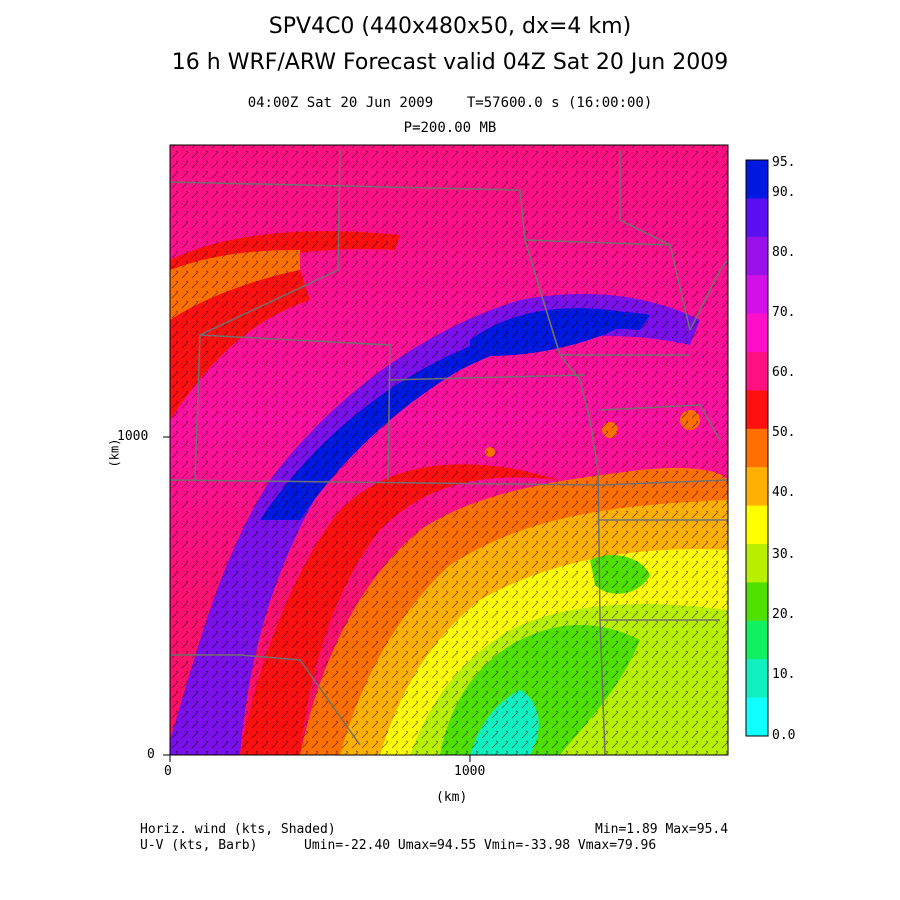 This screenshot has width=900, height=900. What do you see at coordinates (238, 829) in the screenshot?
I see `footer-field-shaded: Horiz. wind (kts, Shaded)` at bounding box center [238, 829].